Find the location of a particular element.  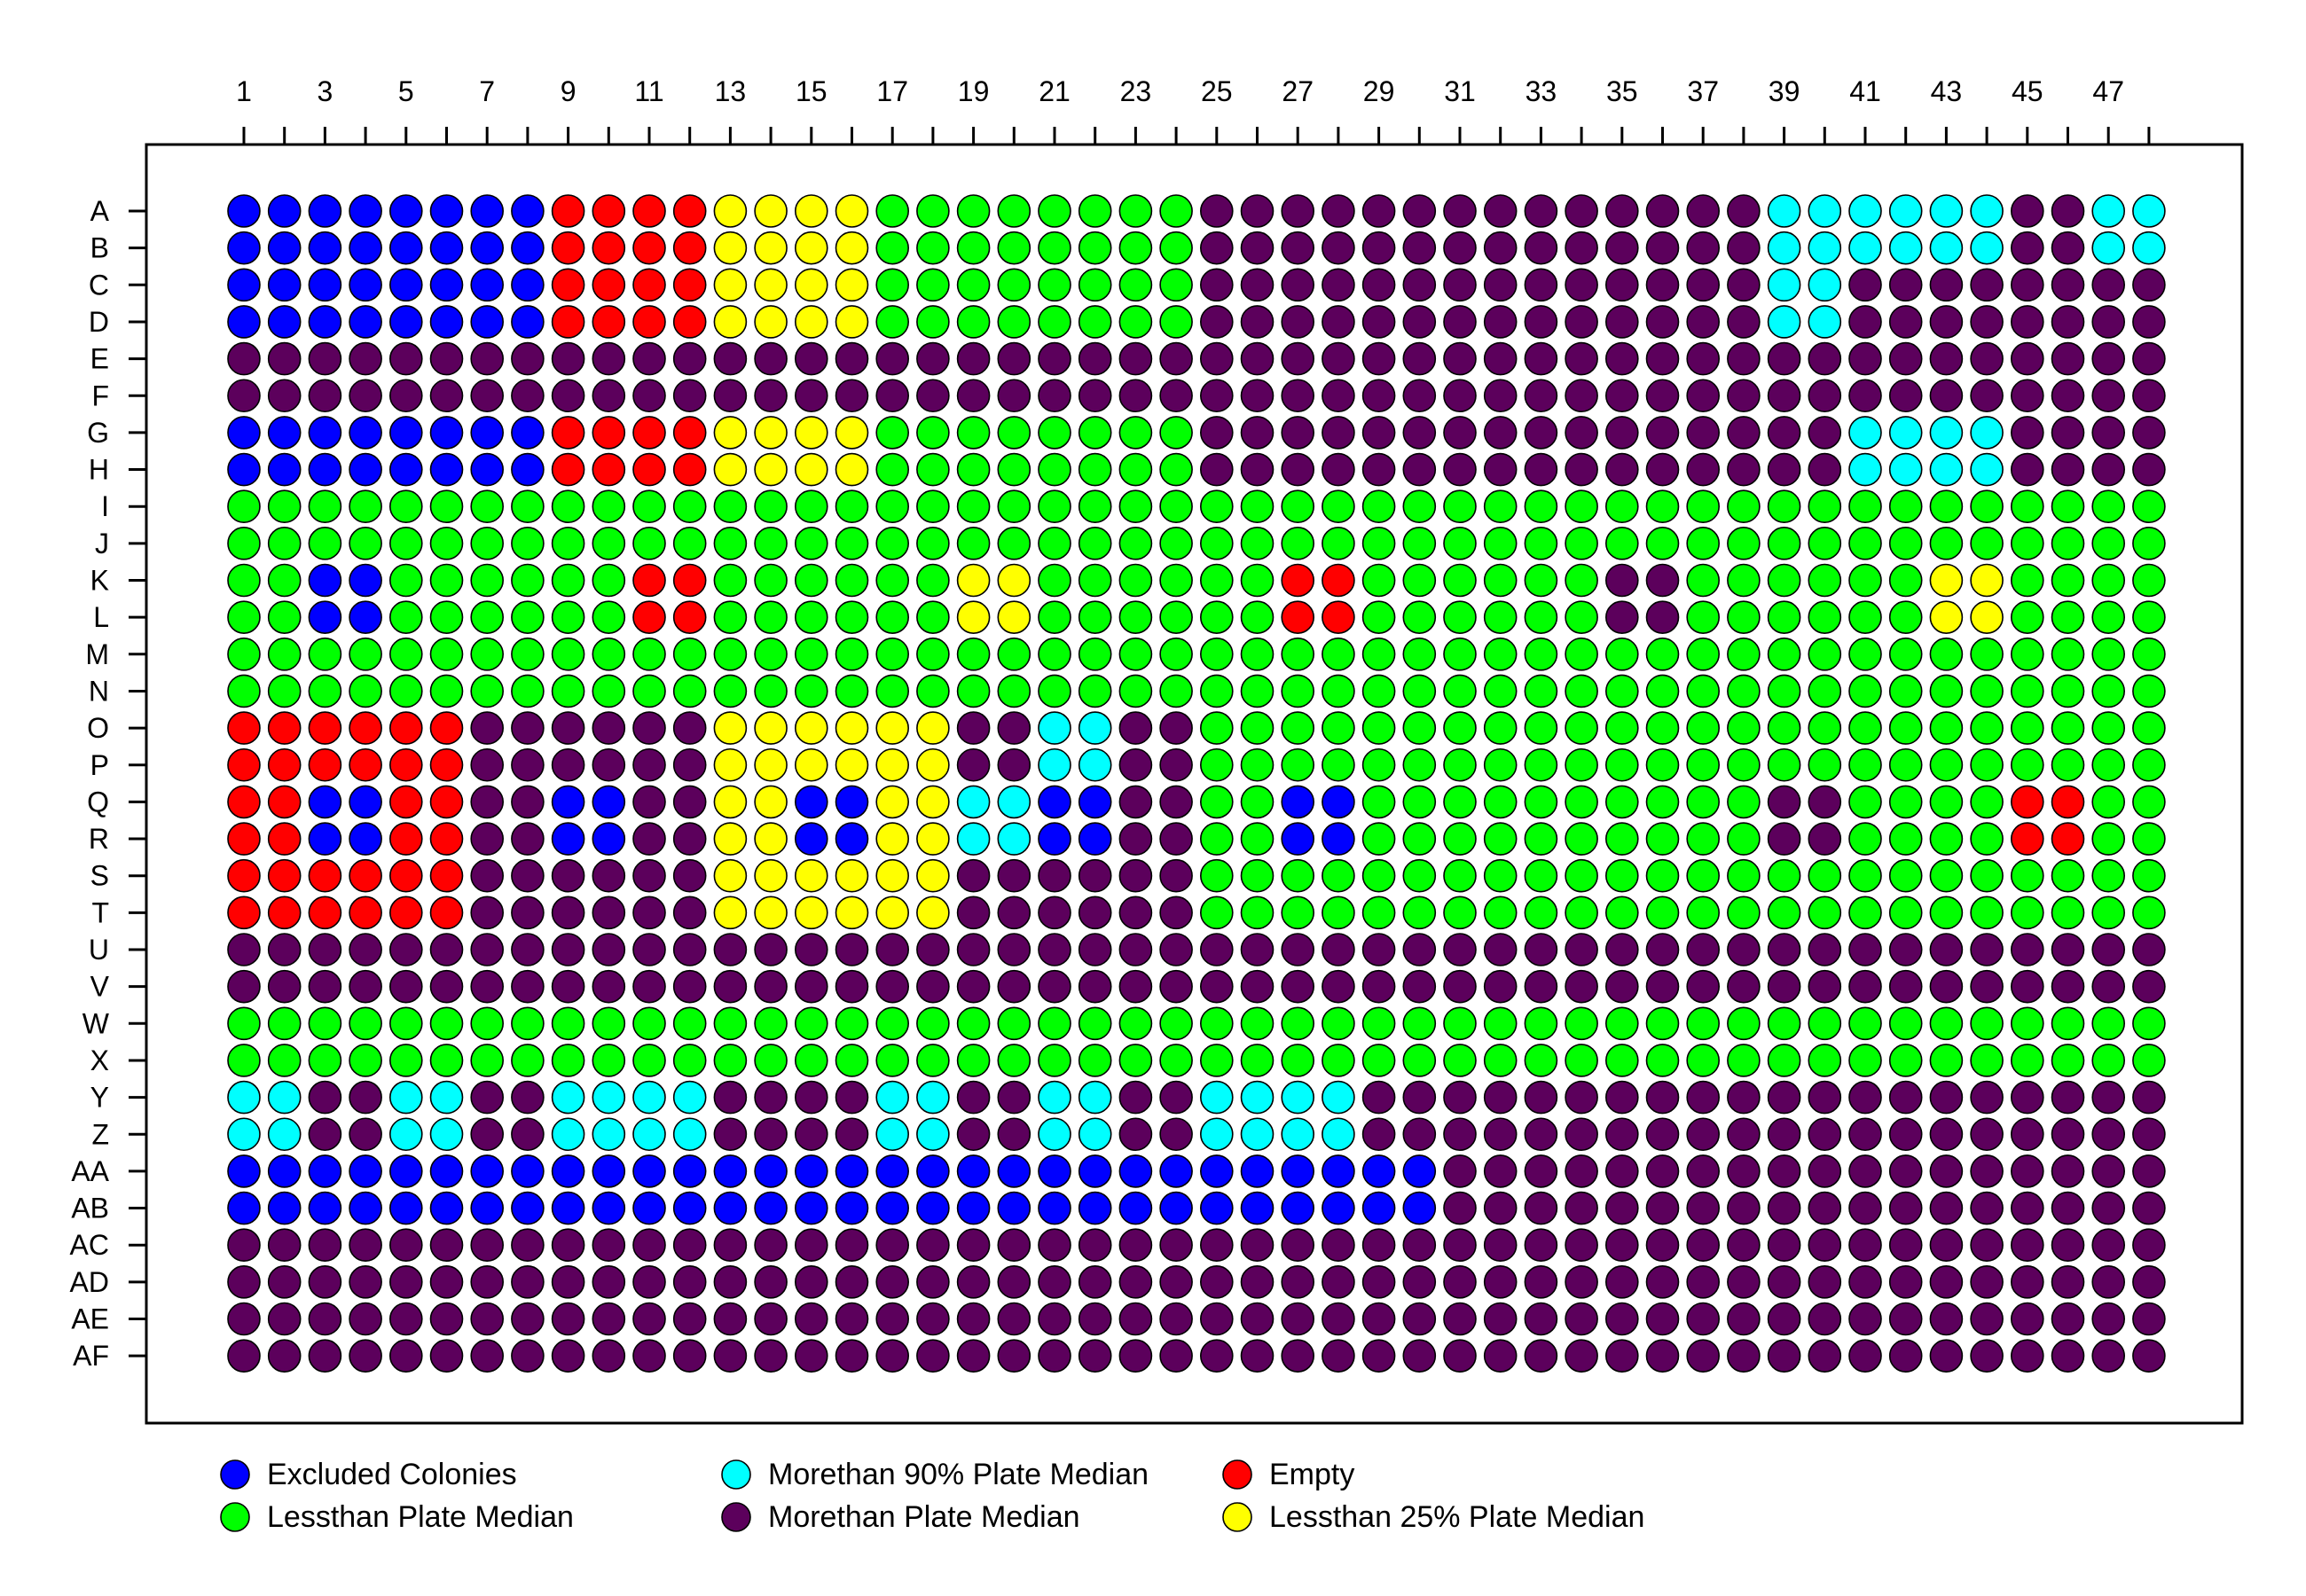

well-AD43 is located at coordinates (1946, 1282).